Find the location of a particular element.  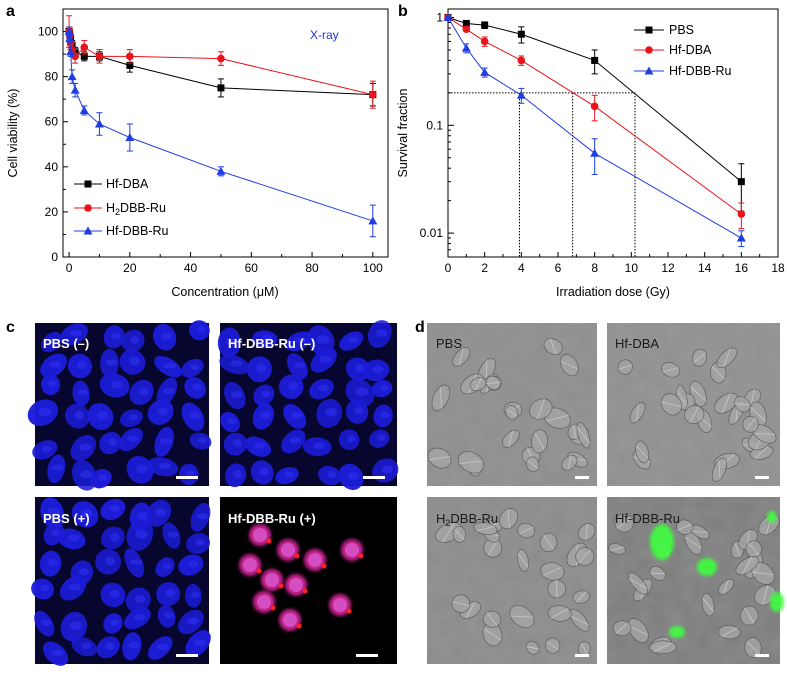

image-c-4: Hf-DBB-Ru (+) is located at coordinates (308, 580).